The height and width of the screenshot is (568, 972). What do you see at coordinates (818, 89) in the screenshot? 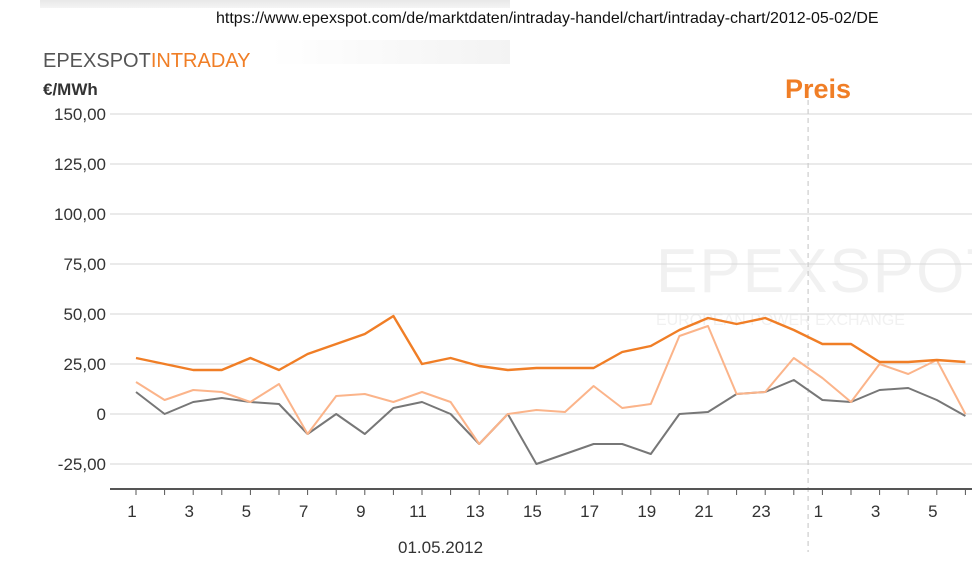
I see `series-title: Preis` at bounding box center [818, 89].